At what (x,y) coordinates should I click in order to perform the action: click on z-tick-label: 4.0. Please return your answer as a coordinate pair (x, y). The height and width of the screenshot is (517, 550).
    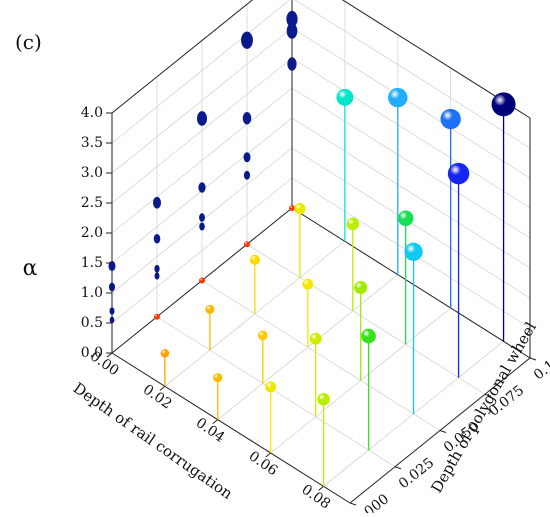
    Looking at the image, I should click on (92, 113).